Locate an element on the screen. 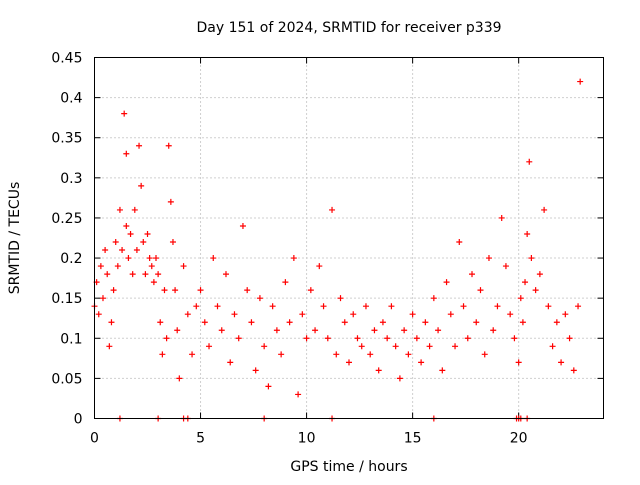 The image size is (640, 485). y-tick-label: 0.05 is located at coordinates (66, 379).